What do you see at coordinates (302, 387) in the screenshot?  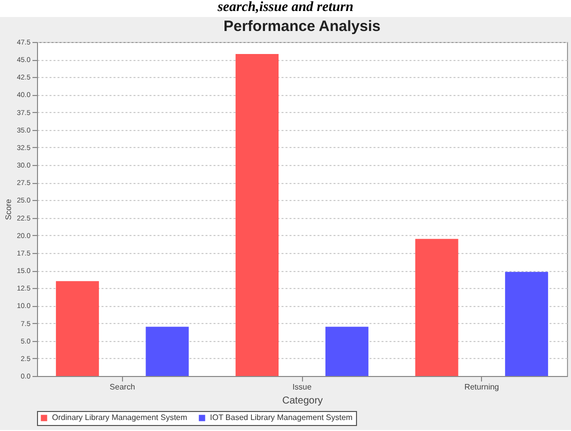 I see `x-tick-label: Issue` at bounding box center [302, 387].